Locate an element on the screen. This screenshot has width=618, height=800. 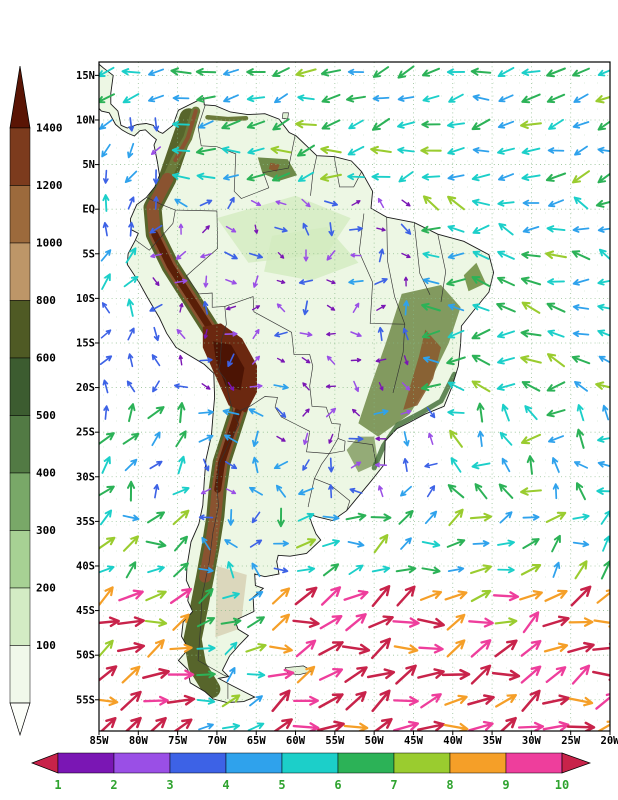
lat-label: 45S is located at coordinates (85, 611).